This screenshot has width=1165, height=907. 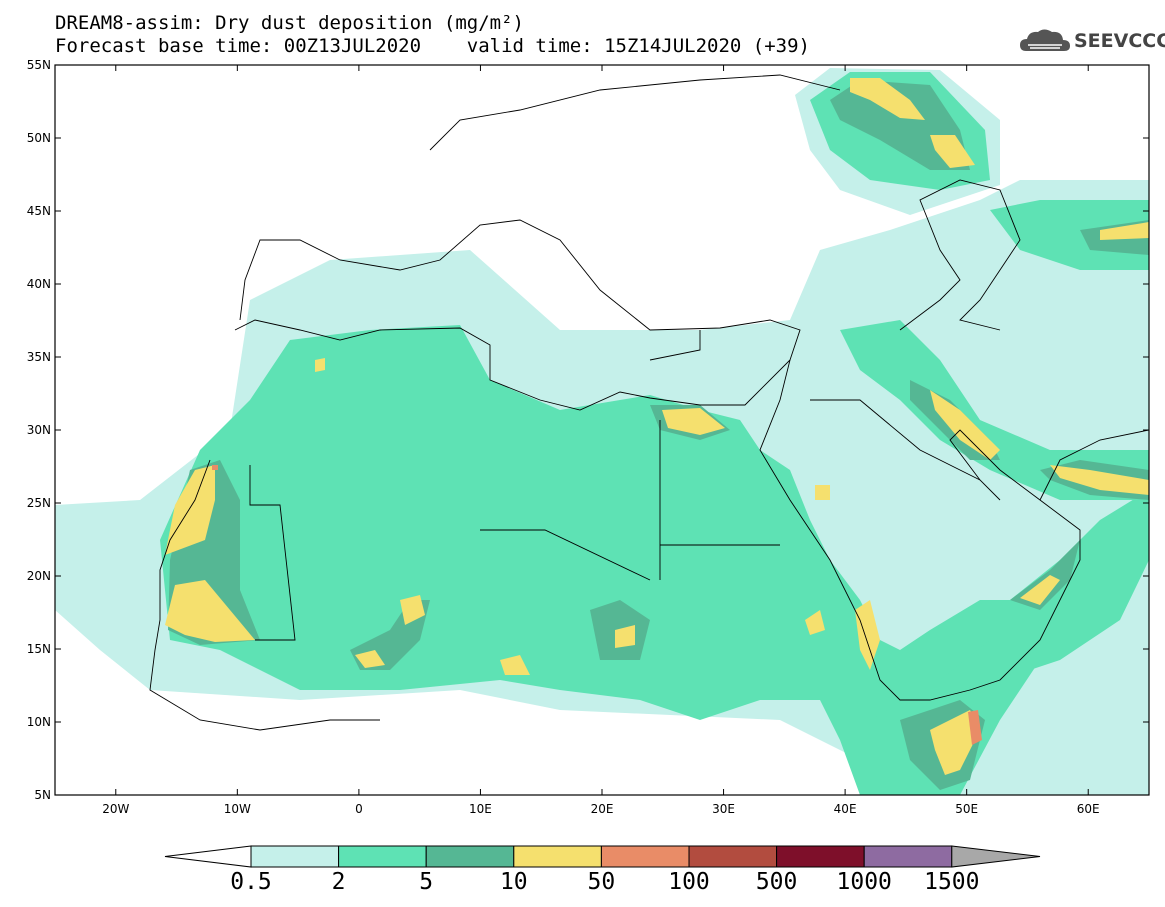 I want to click on lat-label: 55N, so click(x=39, y=65).